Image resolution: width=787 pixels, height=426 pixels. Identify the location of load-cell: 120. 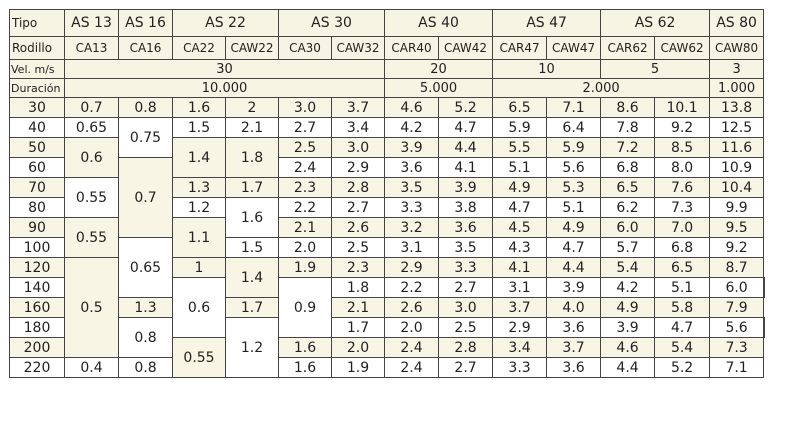
(37, 267).